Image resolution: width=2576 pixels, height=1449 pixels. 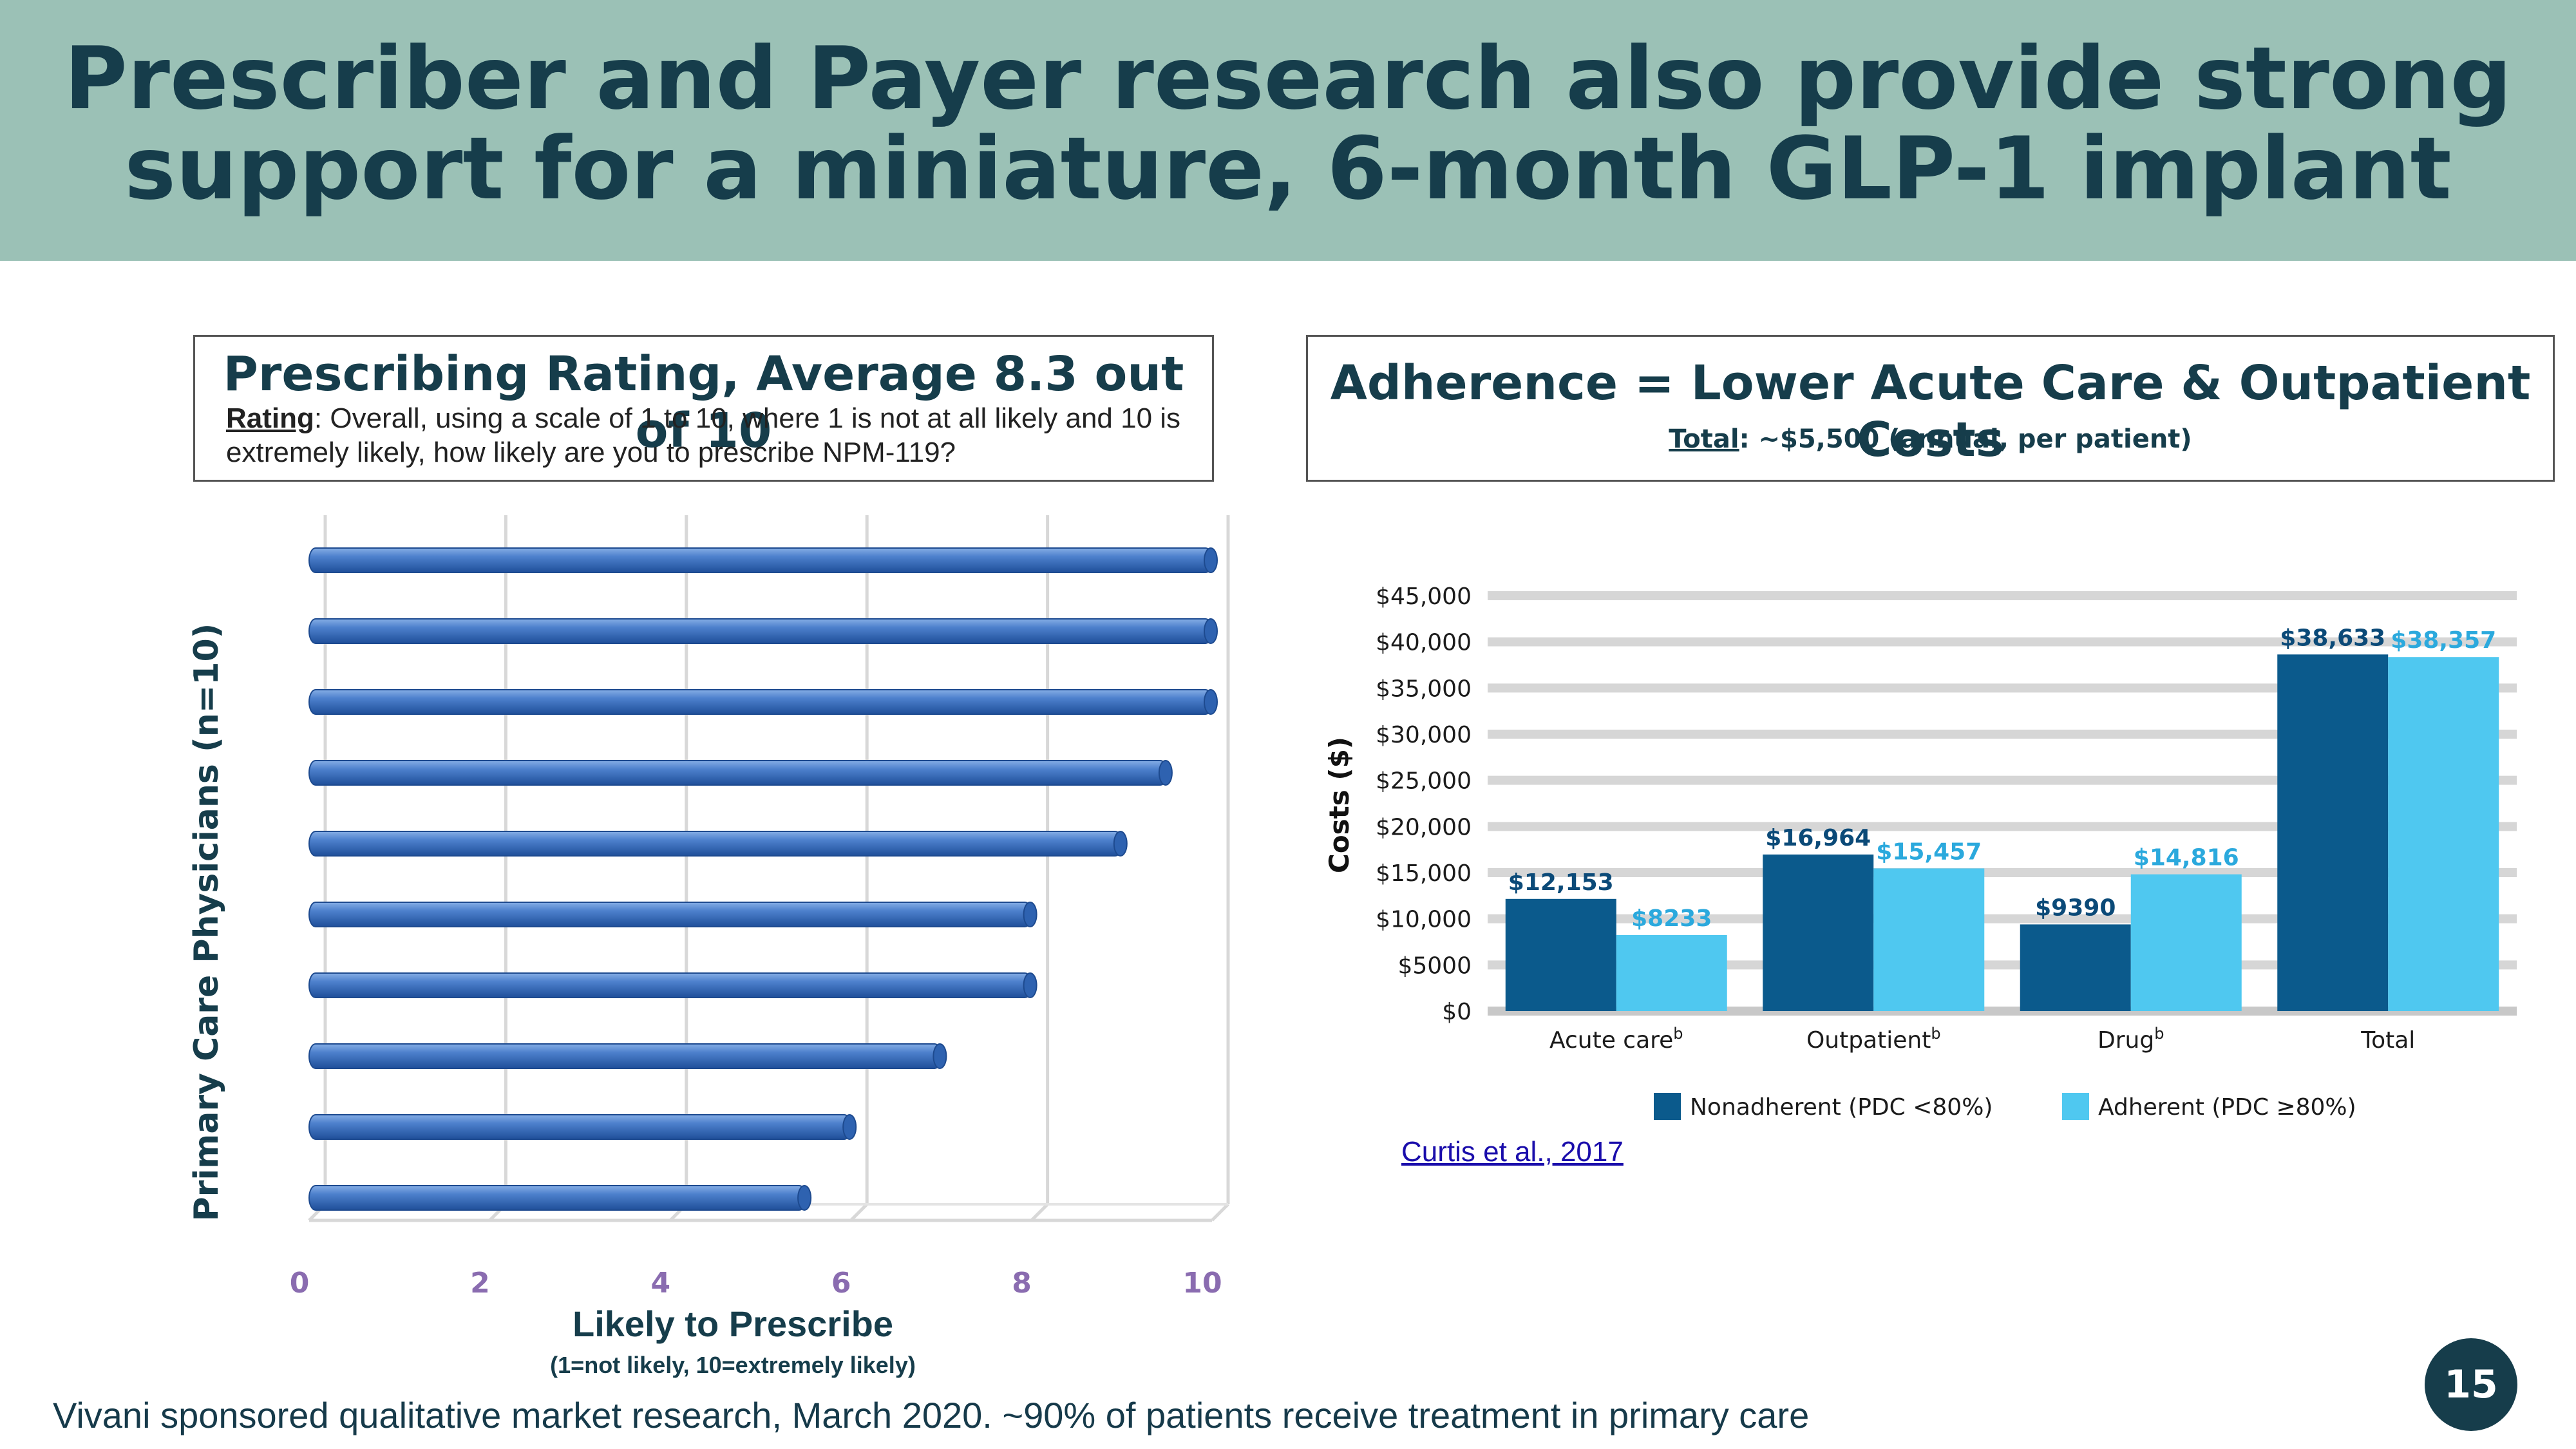 What do you see at coordinates (300, 1284) in the screenshot?
I see `x-tick-label: 0` at bounding box center [300, 1284].